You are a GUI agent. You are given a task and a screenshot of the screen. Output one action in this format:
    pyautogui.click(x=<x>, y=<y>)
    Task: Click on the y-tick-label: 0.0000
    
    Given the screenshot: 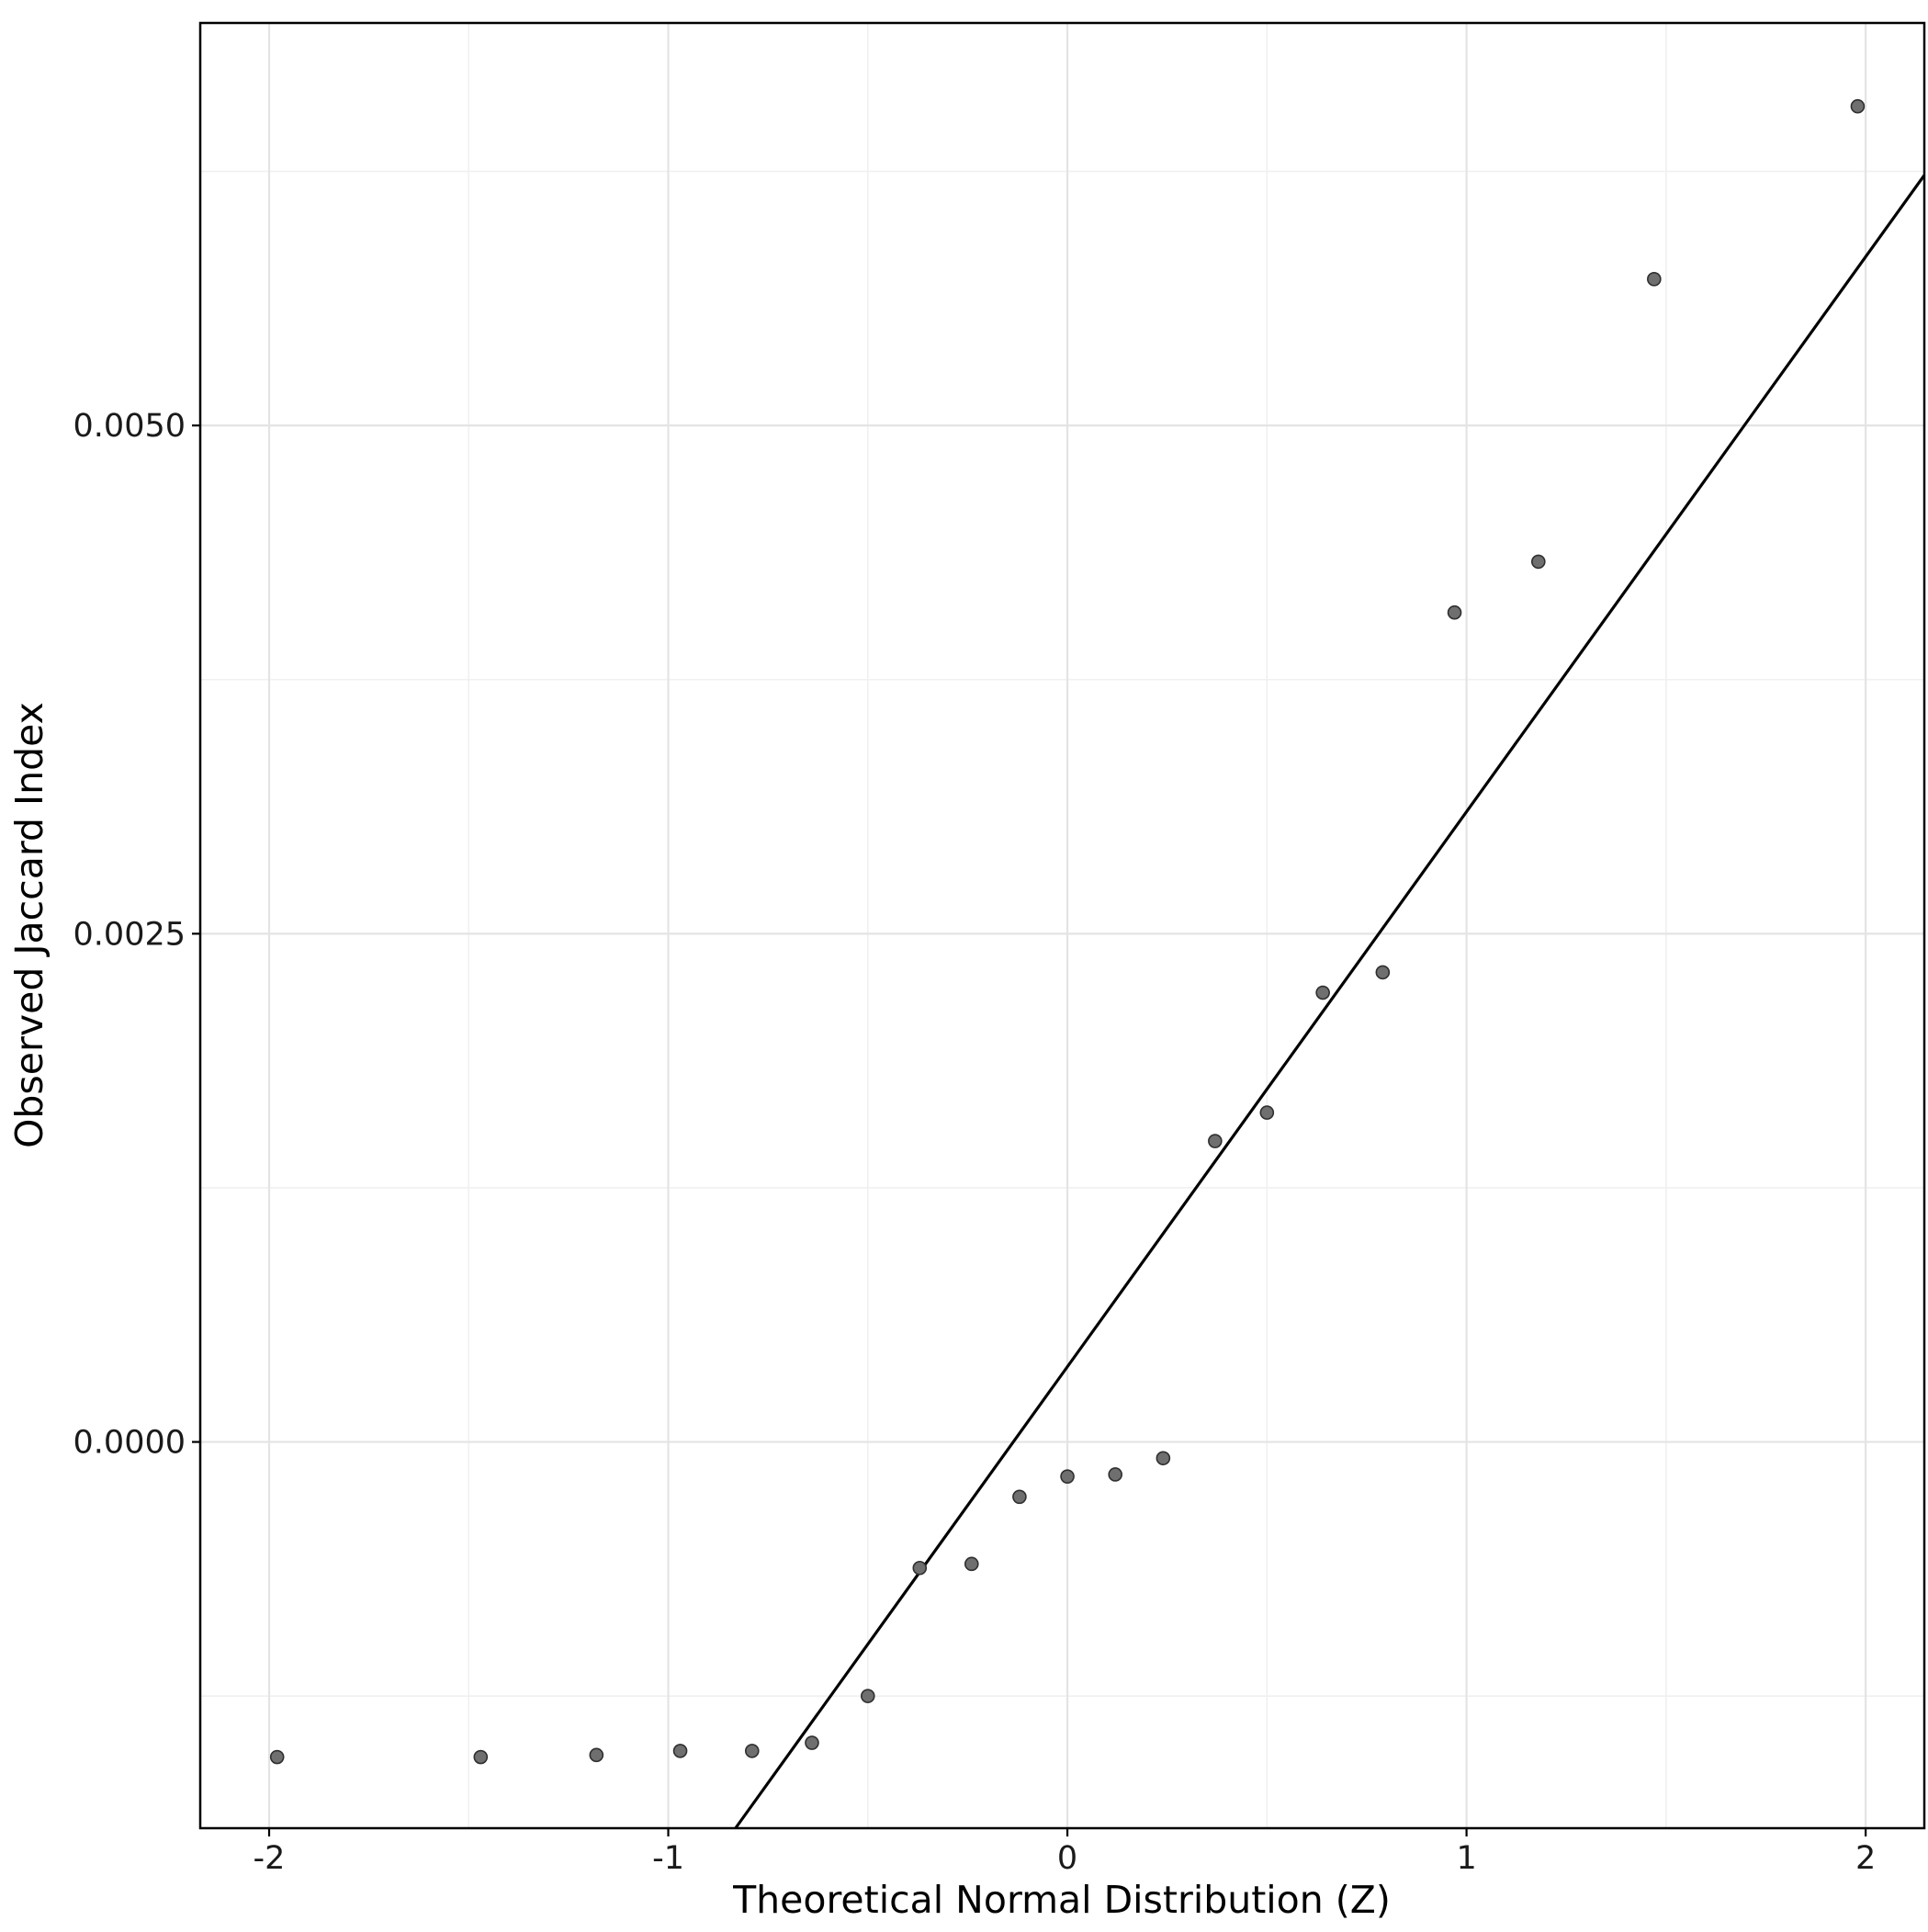 What is the action you would take?
    pyautogui.click(x=129, y=1443)
    